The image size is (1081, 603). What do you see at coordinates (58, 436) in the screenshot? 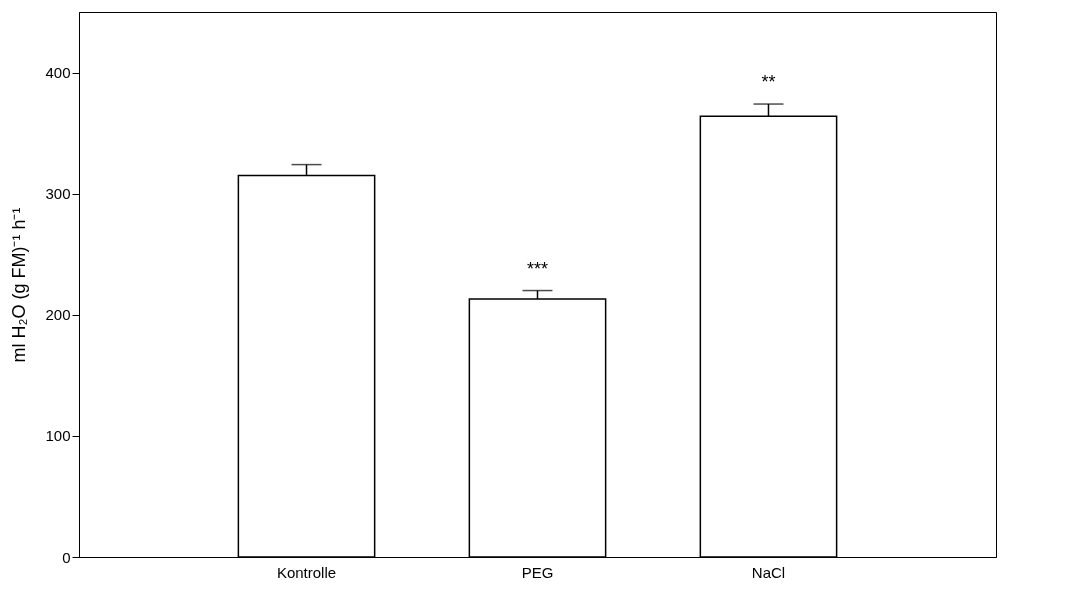
I see `y-tick-label: 100` at bounding box center [58, 436].